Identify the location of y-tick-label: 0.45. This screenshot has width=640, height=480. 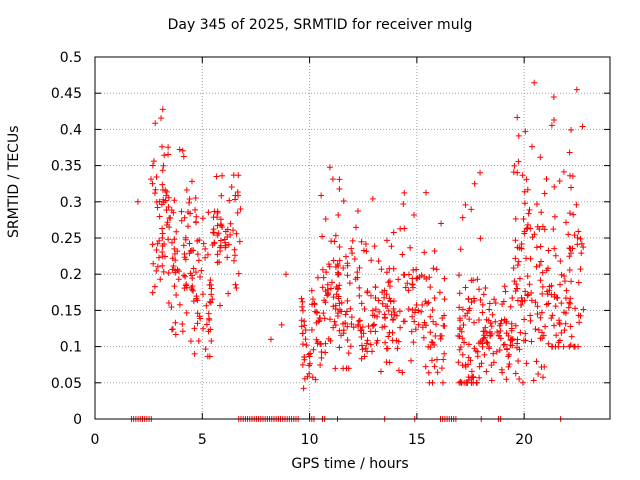
(66, 94).